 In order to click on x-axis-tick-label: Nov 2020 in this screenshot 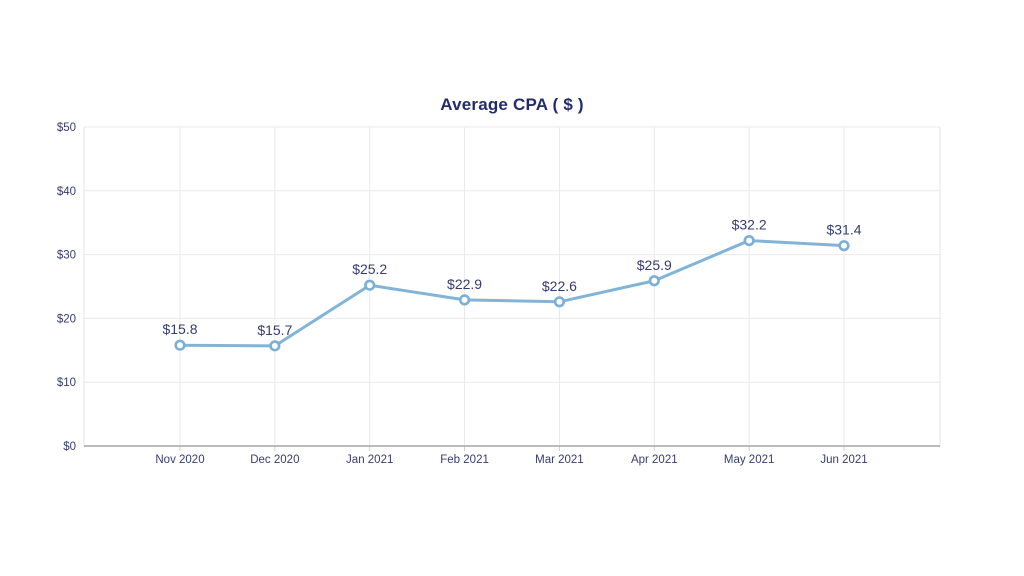, I will do `click(179, 460)`.